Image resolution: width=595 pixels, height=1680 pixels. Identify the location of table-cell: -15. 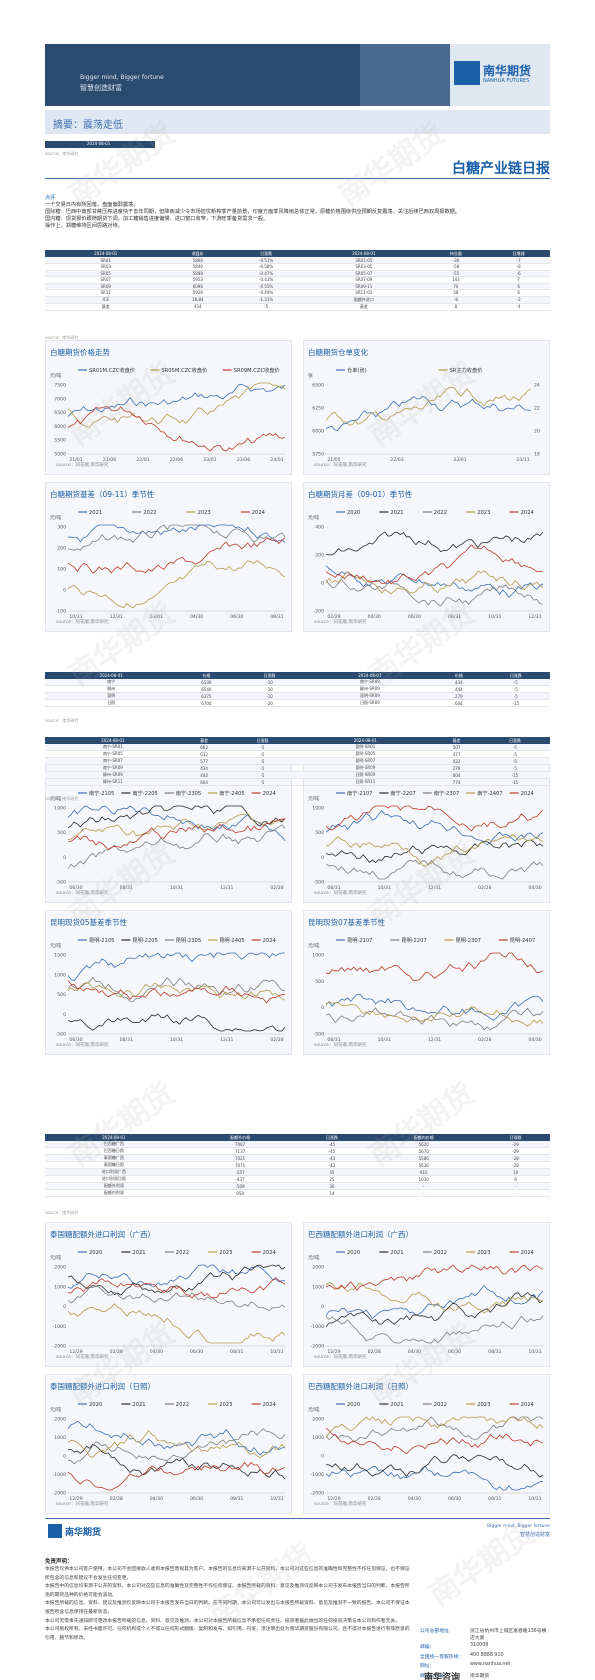
(514, 782).